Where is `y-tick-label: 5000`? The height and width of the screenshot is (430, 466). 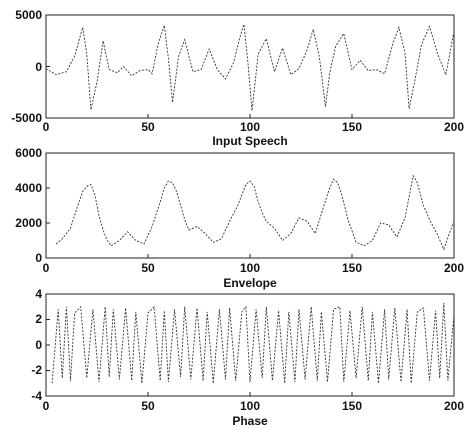
y-tick-label: 5000 is located at coordinates (28, 15).